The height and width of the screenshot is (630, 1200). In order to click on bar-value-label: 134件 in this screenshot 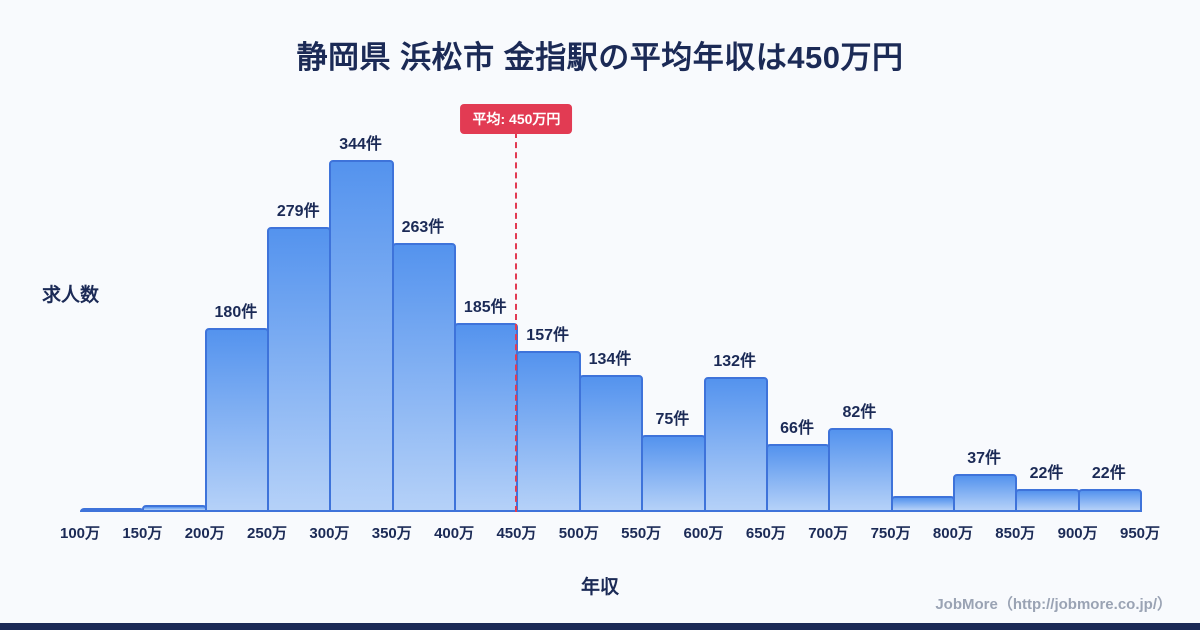, I will do `click(610, 359)`.